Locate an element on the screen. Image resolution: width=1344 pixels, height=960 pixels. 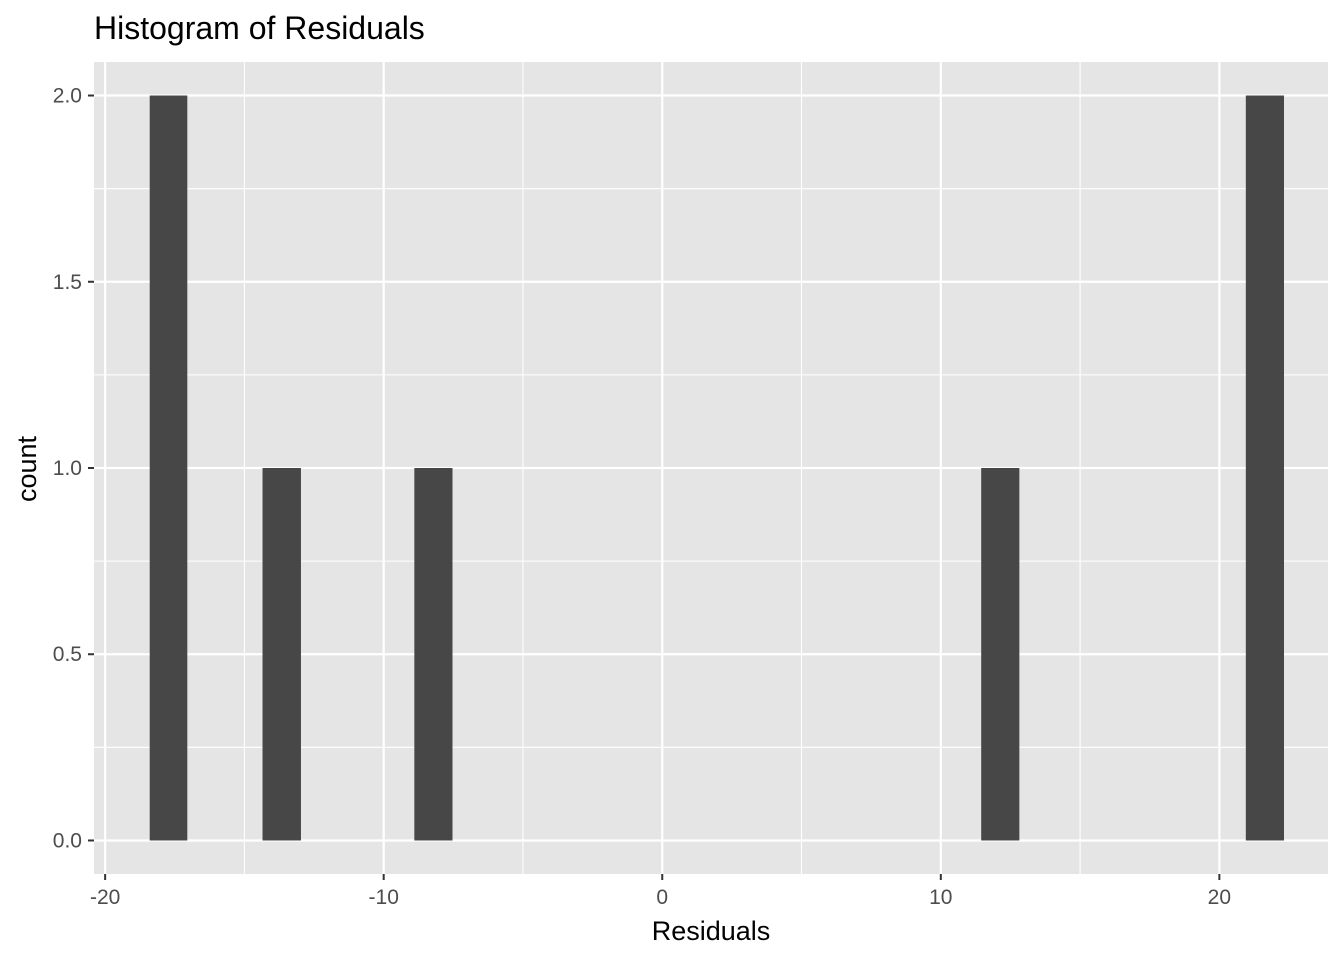
y-tick-label: 0.0 is located at coordinates (67, 840).